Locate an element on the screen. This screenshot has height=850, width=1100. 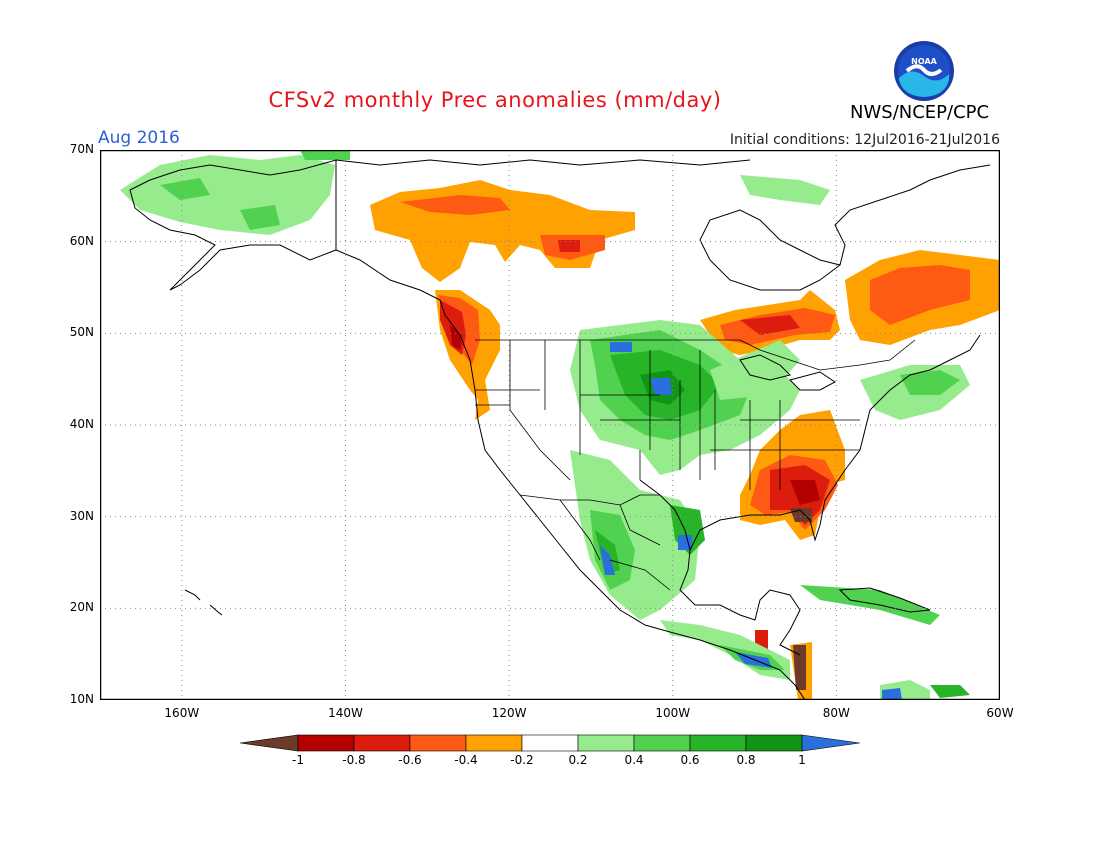
longitude-label: 140W is located at coordinates (345, 713).